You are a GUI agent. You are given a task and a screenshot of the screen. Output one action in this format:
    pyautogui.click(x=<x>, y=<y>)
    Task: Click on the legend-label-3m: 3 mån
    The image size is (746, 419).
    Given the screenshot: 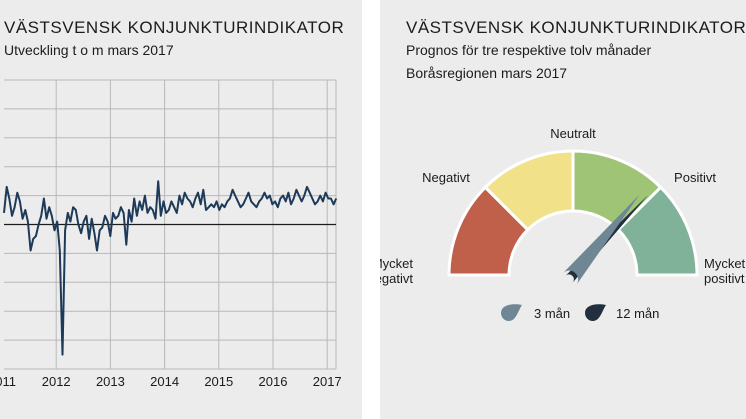 What is the action you would take?
    pyautogui.click(x=552, y=313)
    